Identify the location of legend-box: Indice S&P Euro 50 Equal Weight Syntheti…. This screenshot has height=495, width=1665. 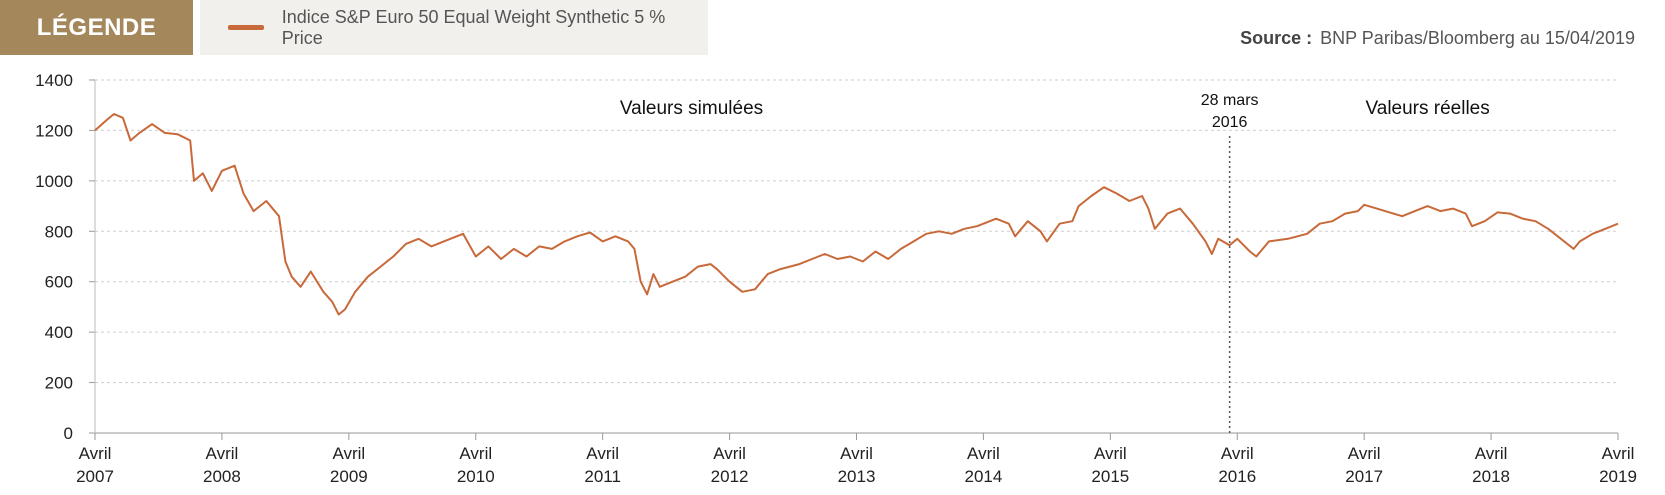
(454, 27).